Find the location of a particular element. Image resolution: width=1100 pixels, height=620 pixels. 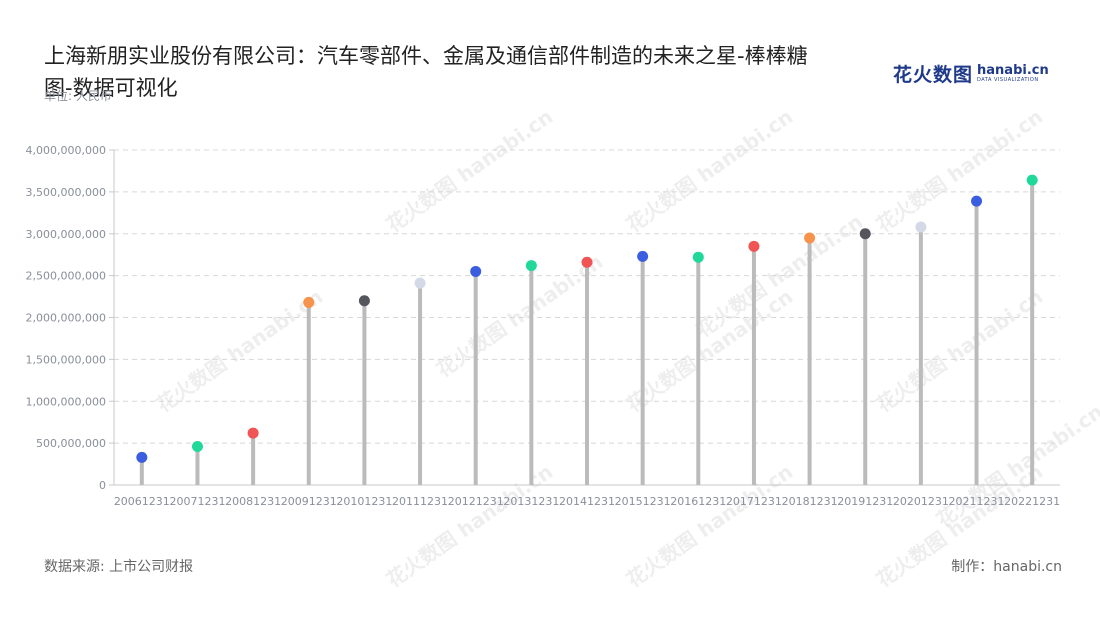

y-tick-label: 3,000,000,000 is located at coordinates (66, 234).